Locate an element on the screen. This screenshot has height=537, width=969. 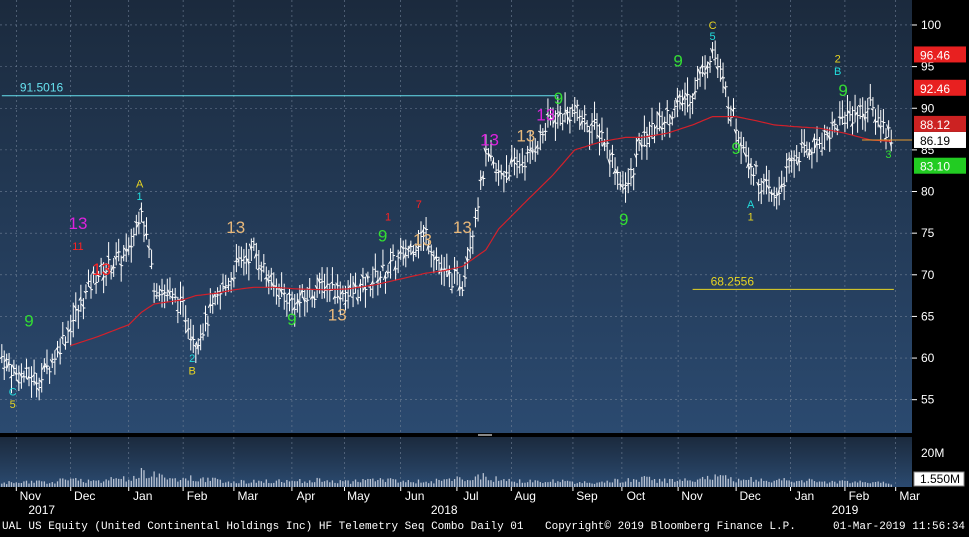
x-axis-background is located at coordinates (456, 503).